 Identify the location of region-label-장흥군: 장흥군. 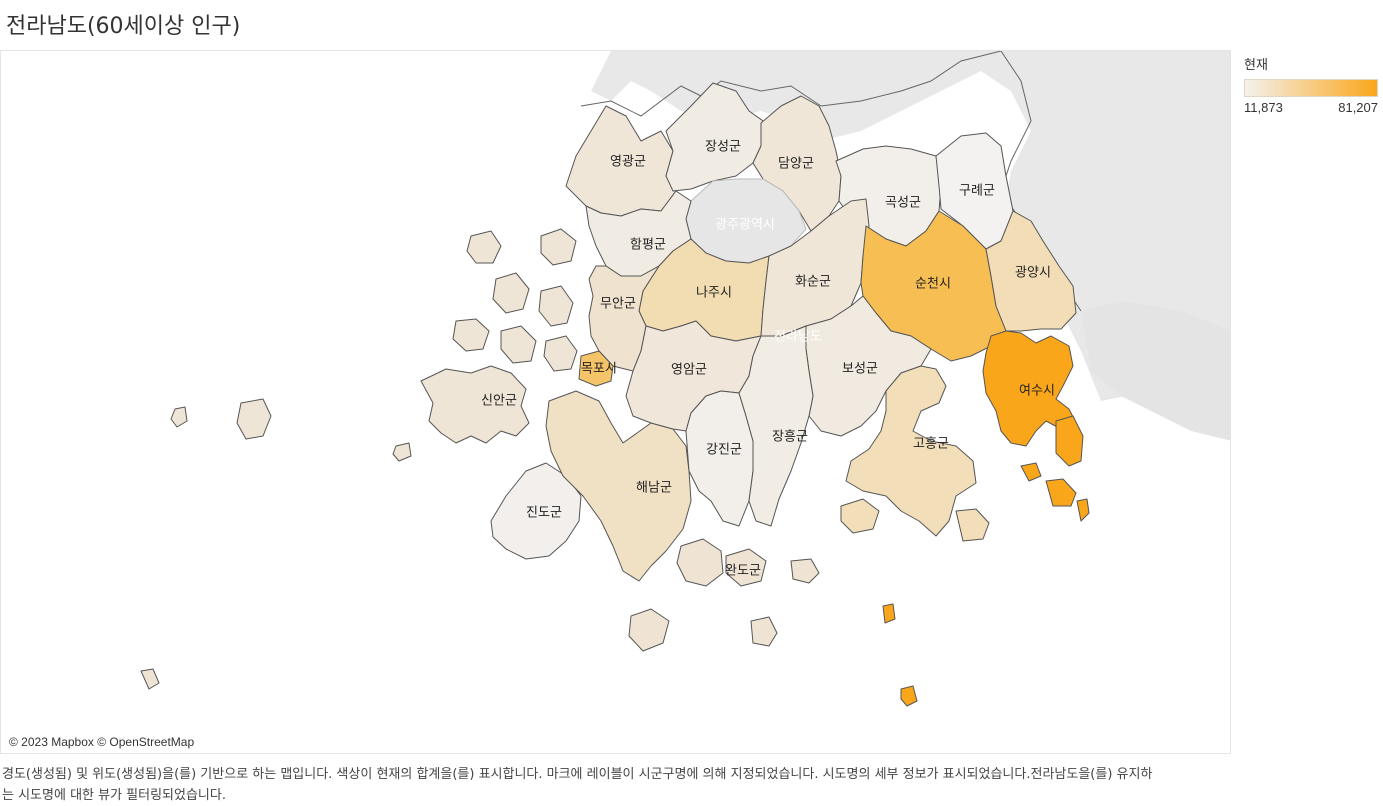
(790, 437).